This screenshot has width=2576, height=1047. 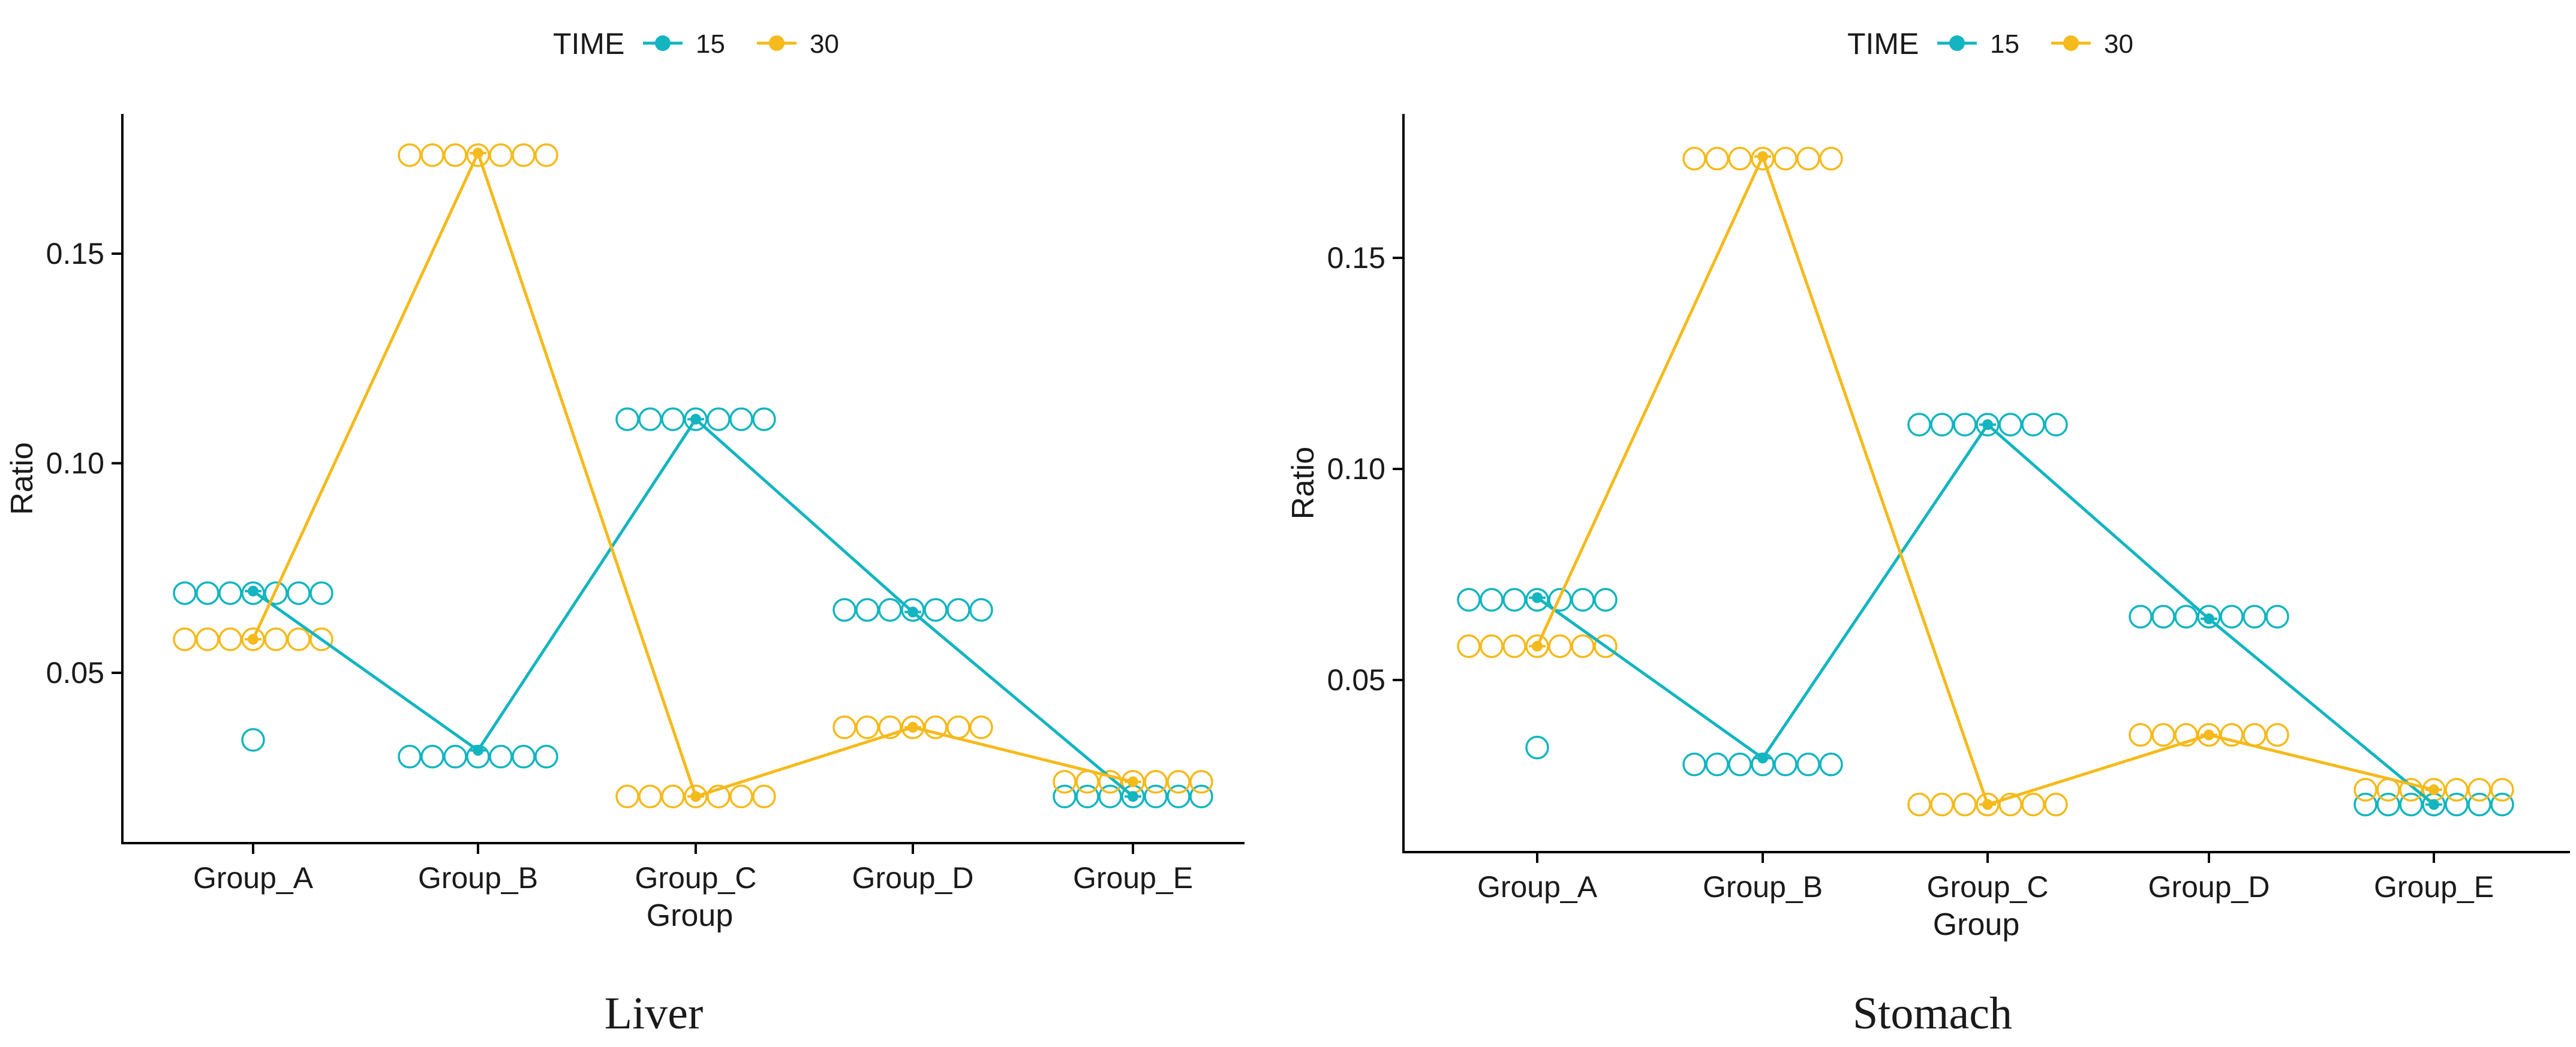 I want to click on legend-key-dot, so click(x=777, y=43).